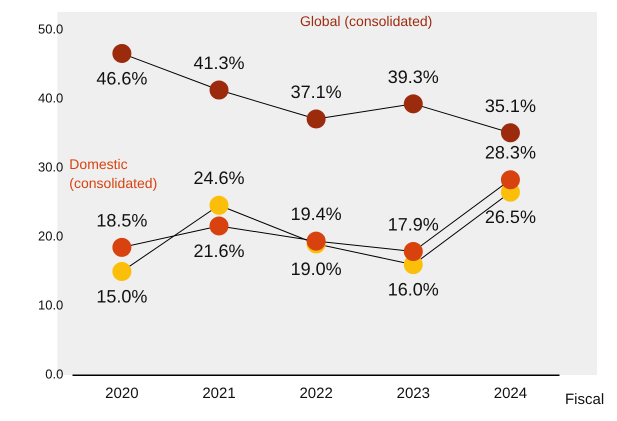  I want to click on x-tick-label: 2022, so click(316, 393).